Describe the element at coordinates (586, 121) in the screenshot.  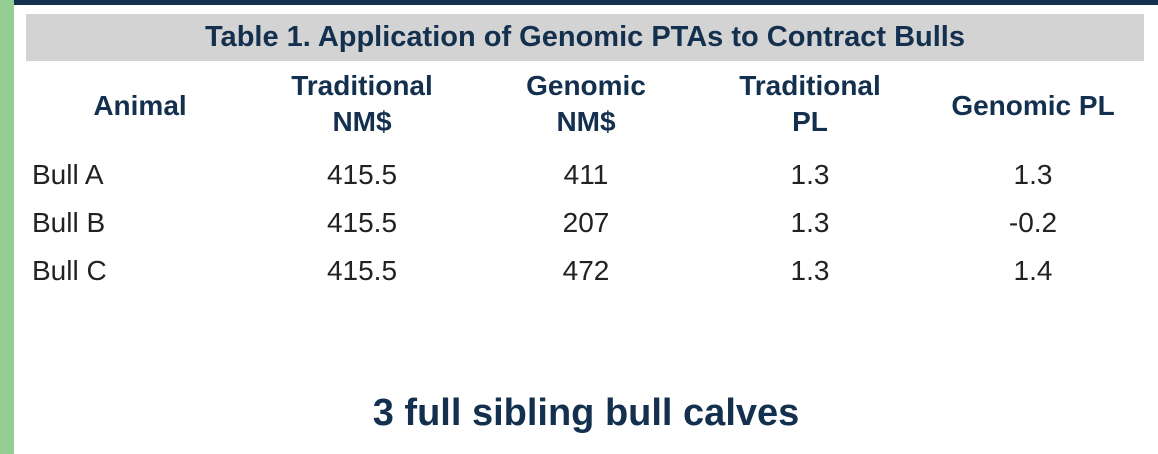
I see `header-genomic-nm-line2: NM$` at that location.